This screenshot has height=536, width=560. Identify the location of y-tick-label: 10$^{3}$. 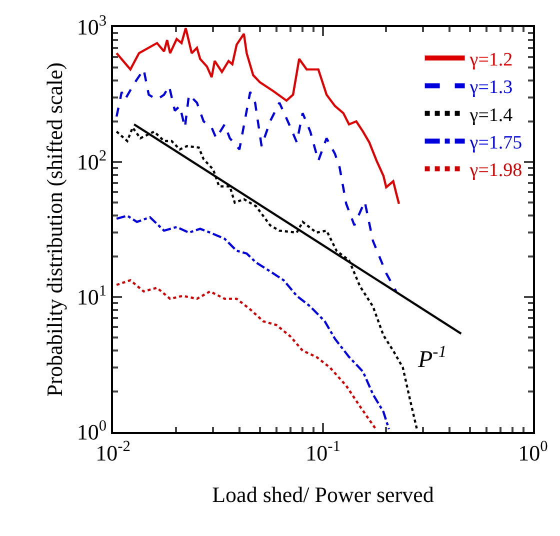
(91, 26).